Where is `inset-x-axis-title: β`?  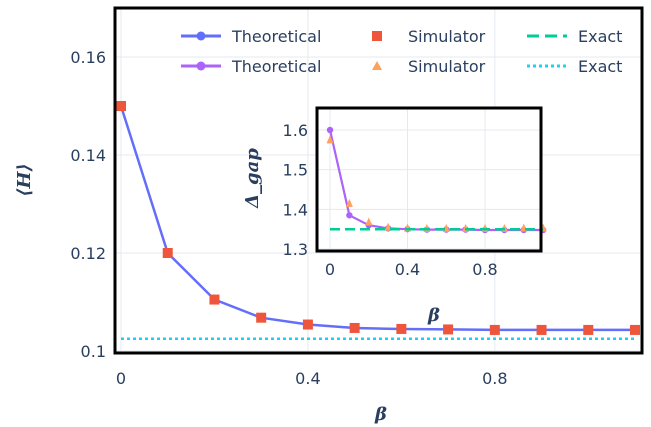 inset-x-axis-title: β is located at coordinates (433, 315).